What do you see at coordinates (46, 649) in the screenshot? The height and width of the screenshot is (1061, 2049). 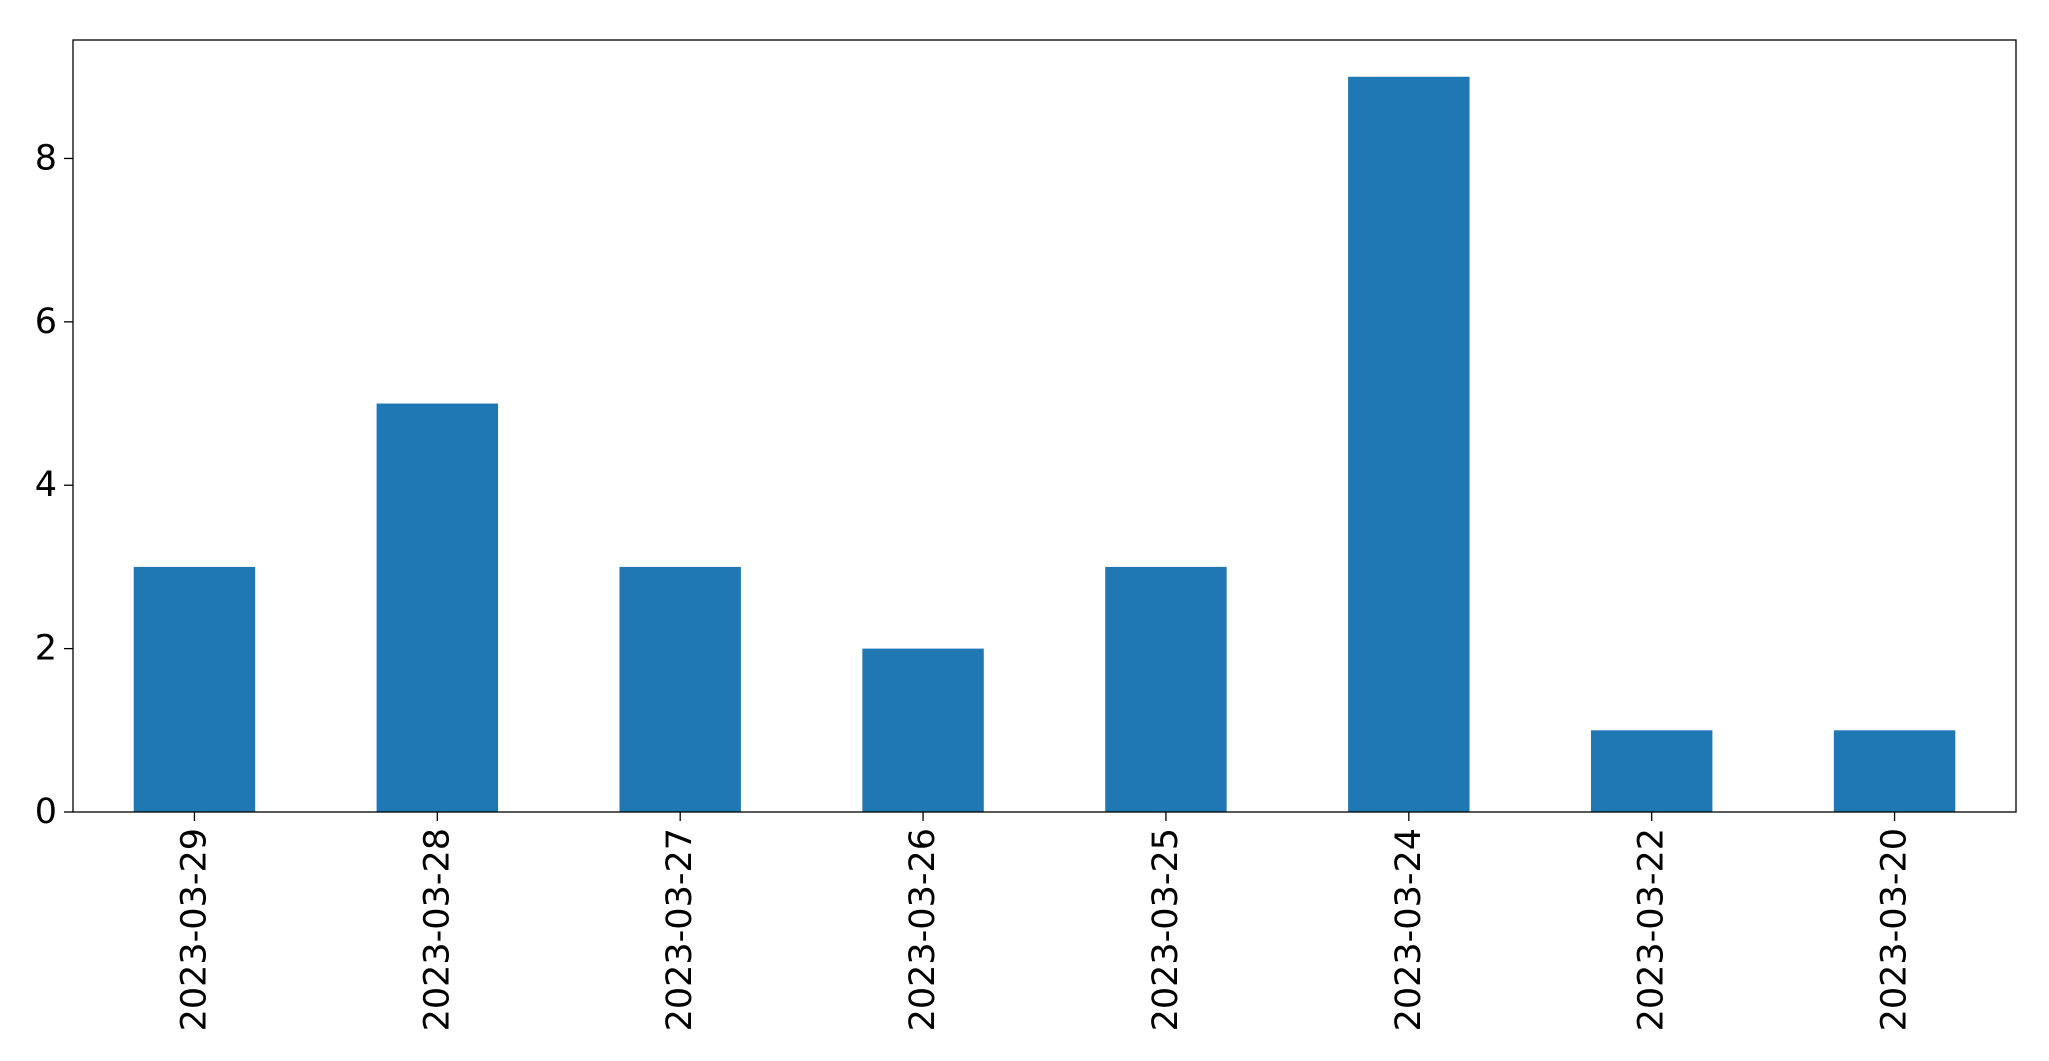 I see `y-tick-label: 2` at bounding box center [46, 649].